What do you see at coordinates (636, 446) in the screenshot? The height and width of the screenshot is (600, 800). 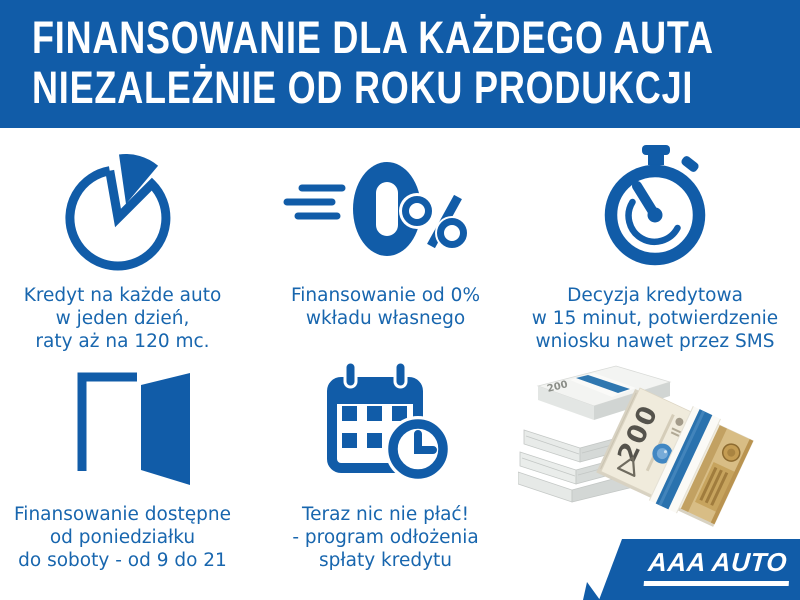 I see `money-stacks-image: 200 200` at bounding box center [636, 446].